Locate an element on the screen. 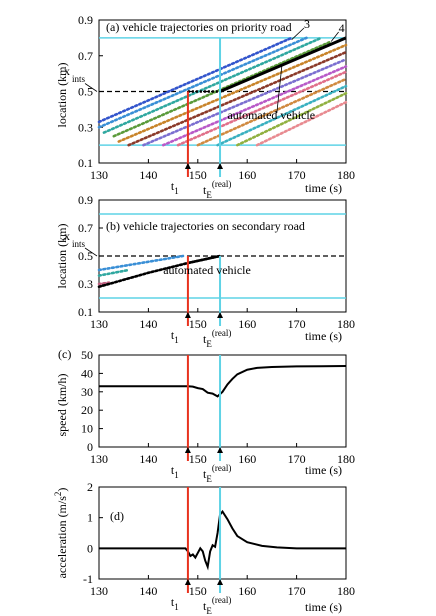  panel-b-x-ints: x ints is located at coordinates (75, 239).